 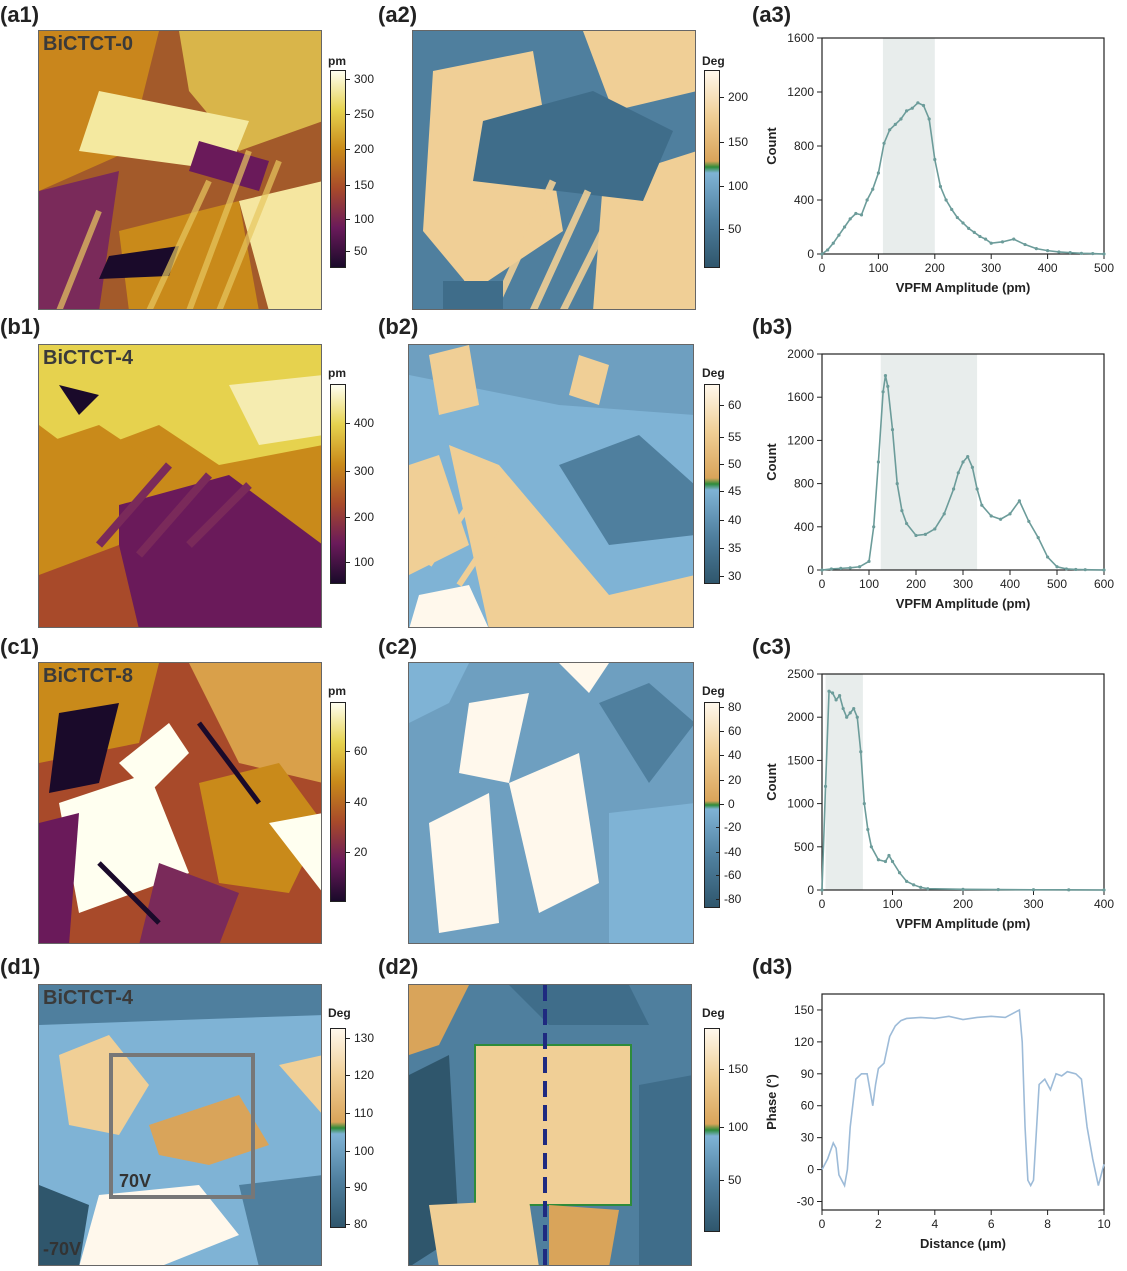 I want to click on y-tick-label: 150, so click(x=804, y=1010).